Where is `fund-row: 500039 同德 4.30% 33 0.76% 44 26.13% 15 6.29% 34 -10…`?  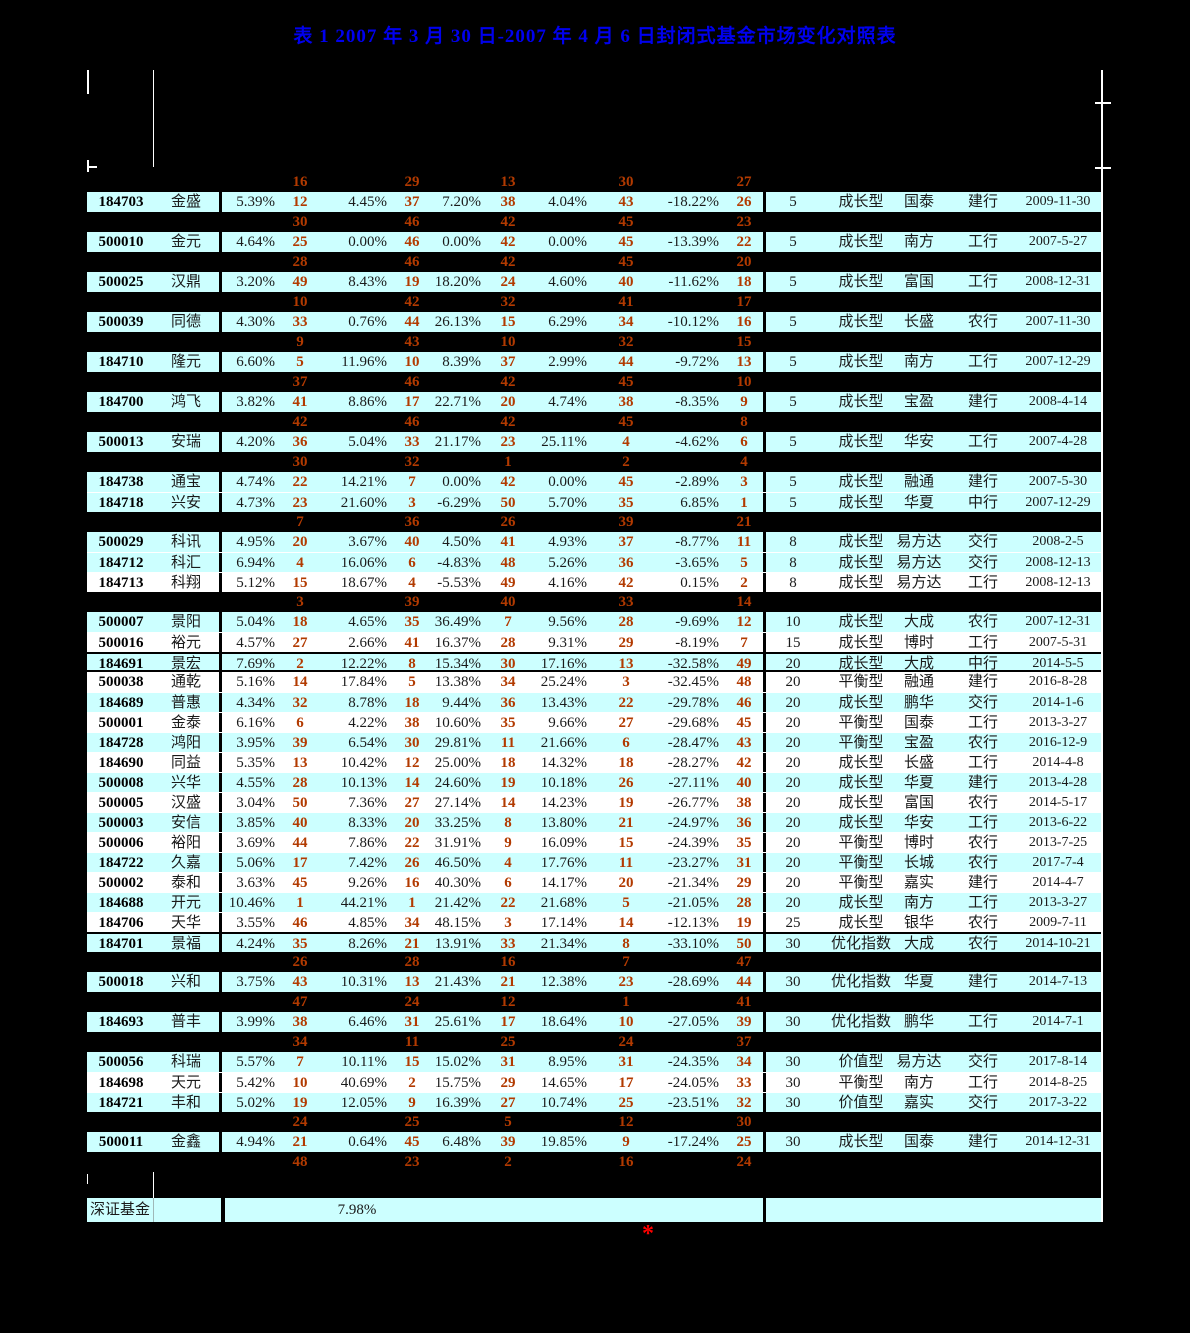
fund-row: 500039 同德 4.30% 33 0.76% 44 26.13% 15 6.29% 34 -10… is located at coordinates (595, 322).